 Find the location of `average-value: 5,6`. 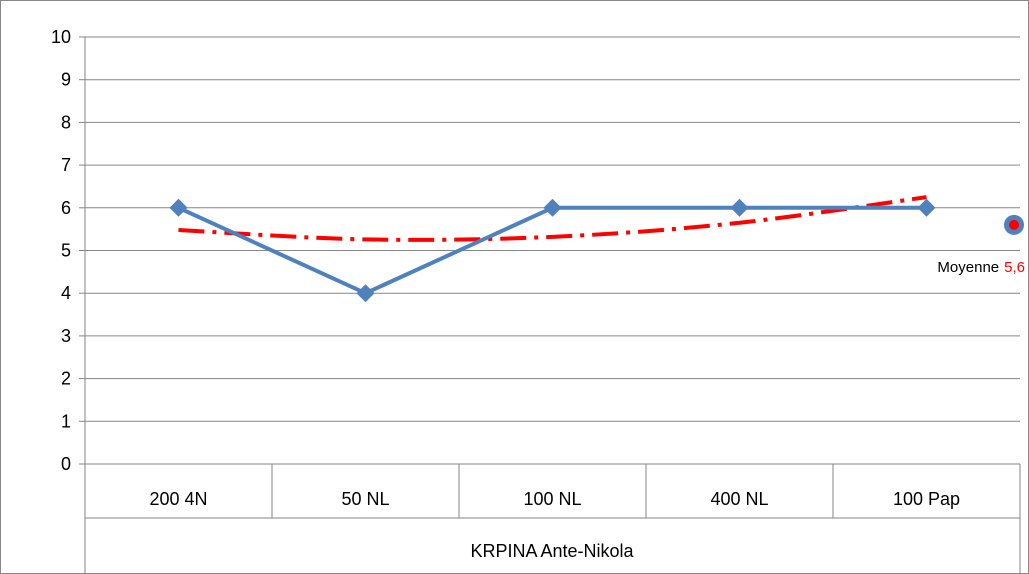

average-value: 5,6 is located at coordinates (1014, 267).